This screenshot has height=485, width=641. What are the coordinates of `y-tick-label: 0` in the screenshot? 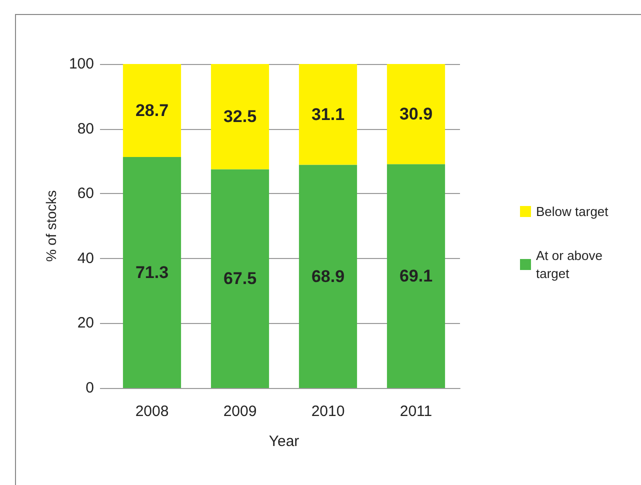 It's located at (90, 388).